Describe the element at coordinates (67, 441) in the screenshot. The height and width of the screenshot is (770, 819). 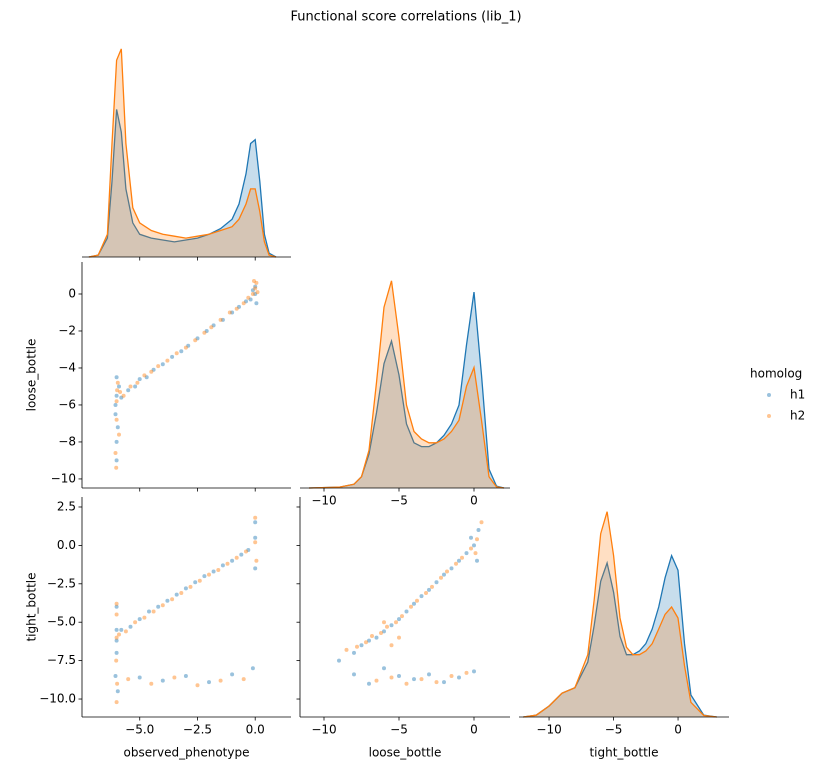
I see `y-tick-label: −8` at that location.